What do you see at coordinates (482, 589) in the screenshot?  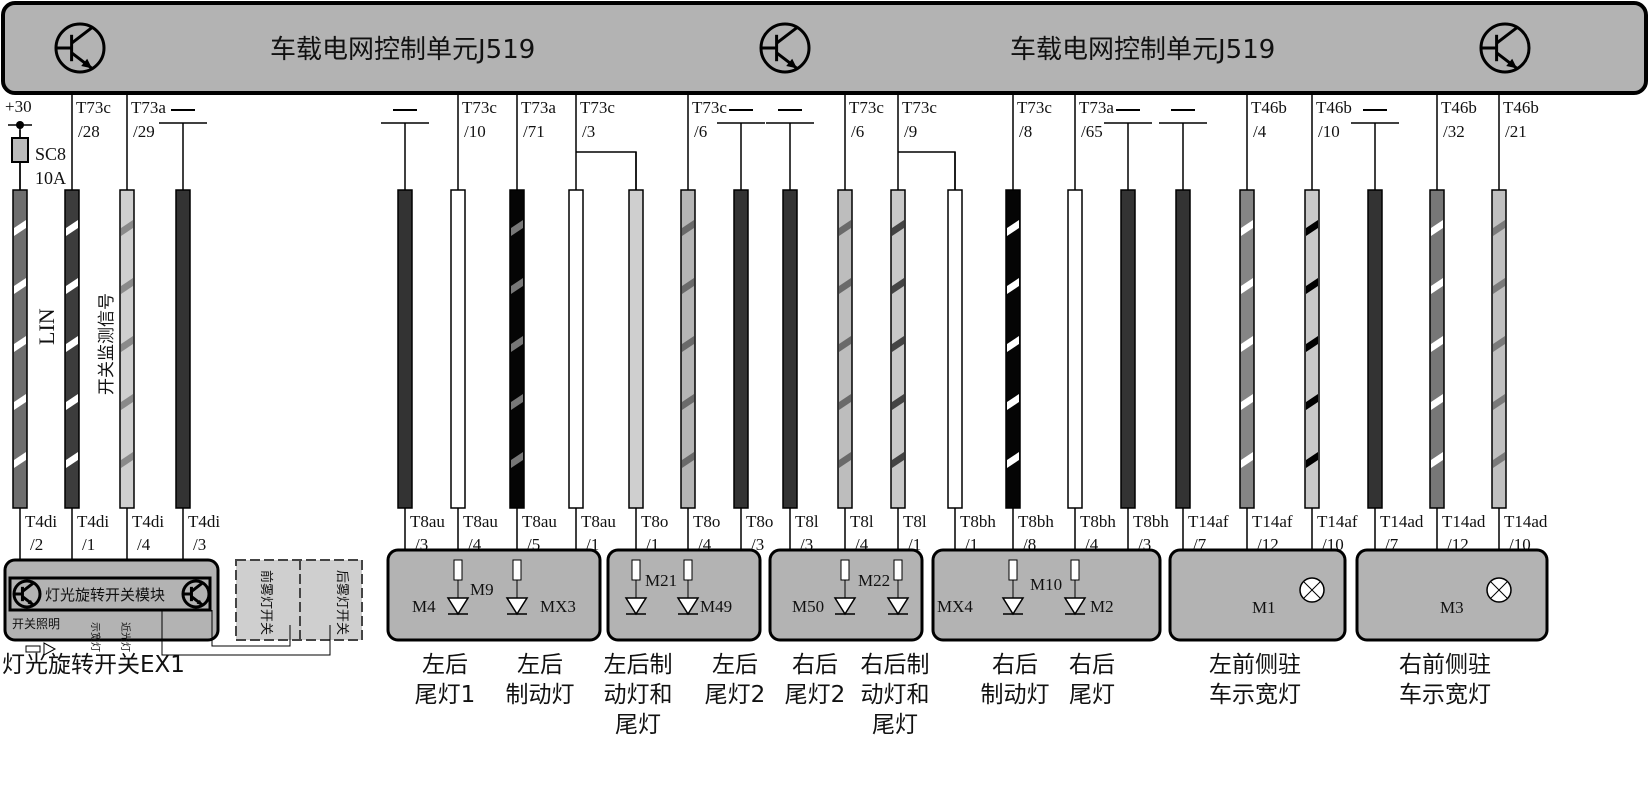 I see `component-label: M9` at bounding box center [482, 589].